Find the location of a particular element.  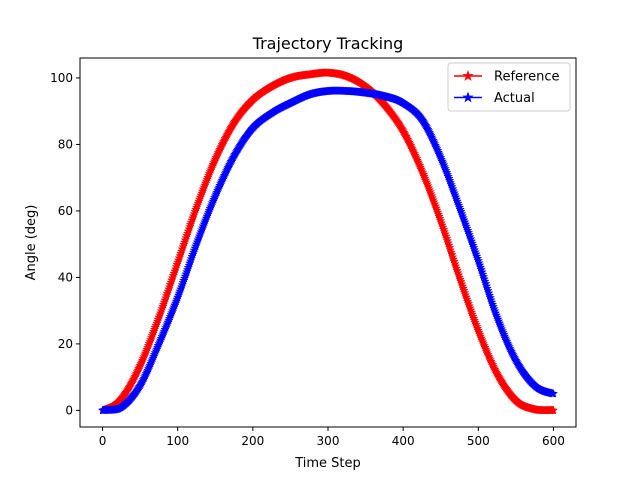

x-tick-label: 100 is located at coordinates (177, 441).